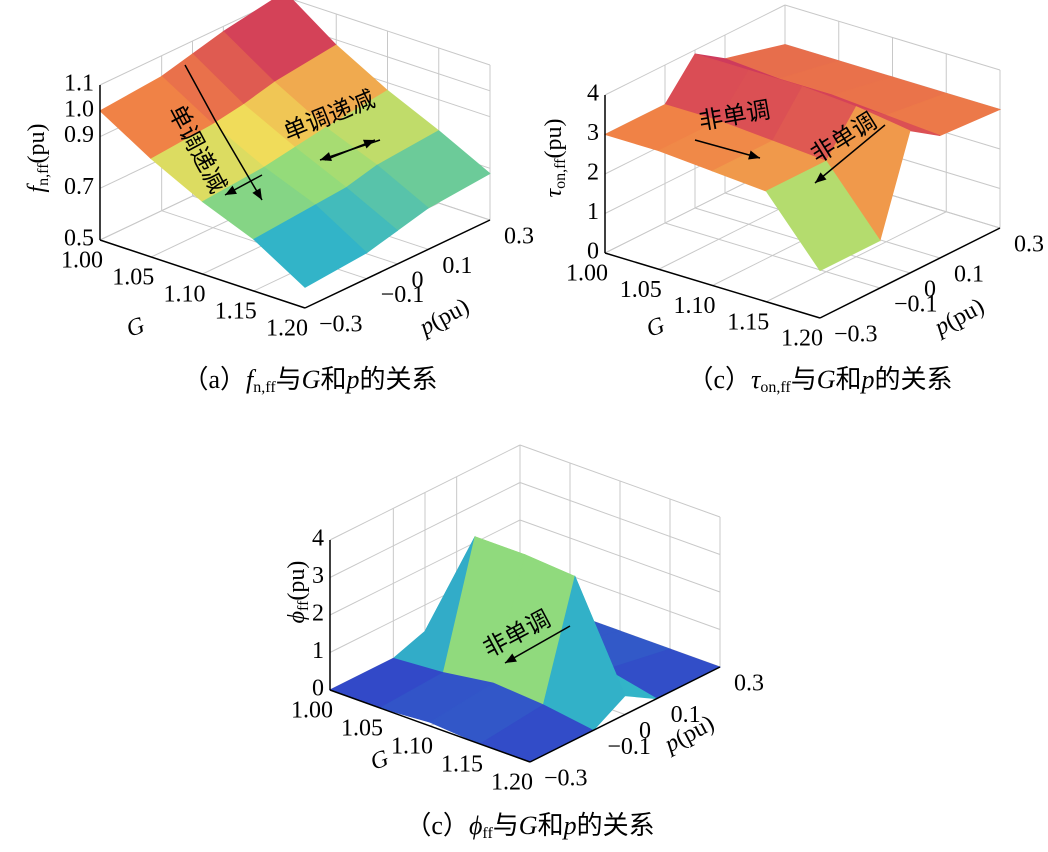  Describe the element at coordinates (79, 109) in the screenshot. I see `z-tick-label: 1.0` at that location.